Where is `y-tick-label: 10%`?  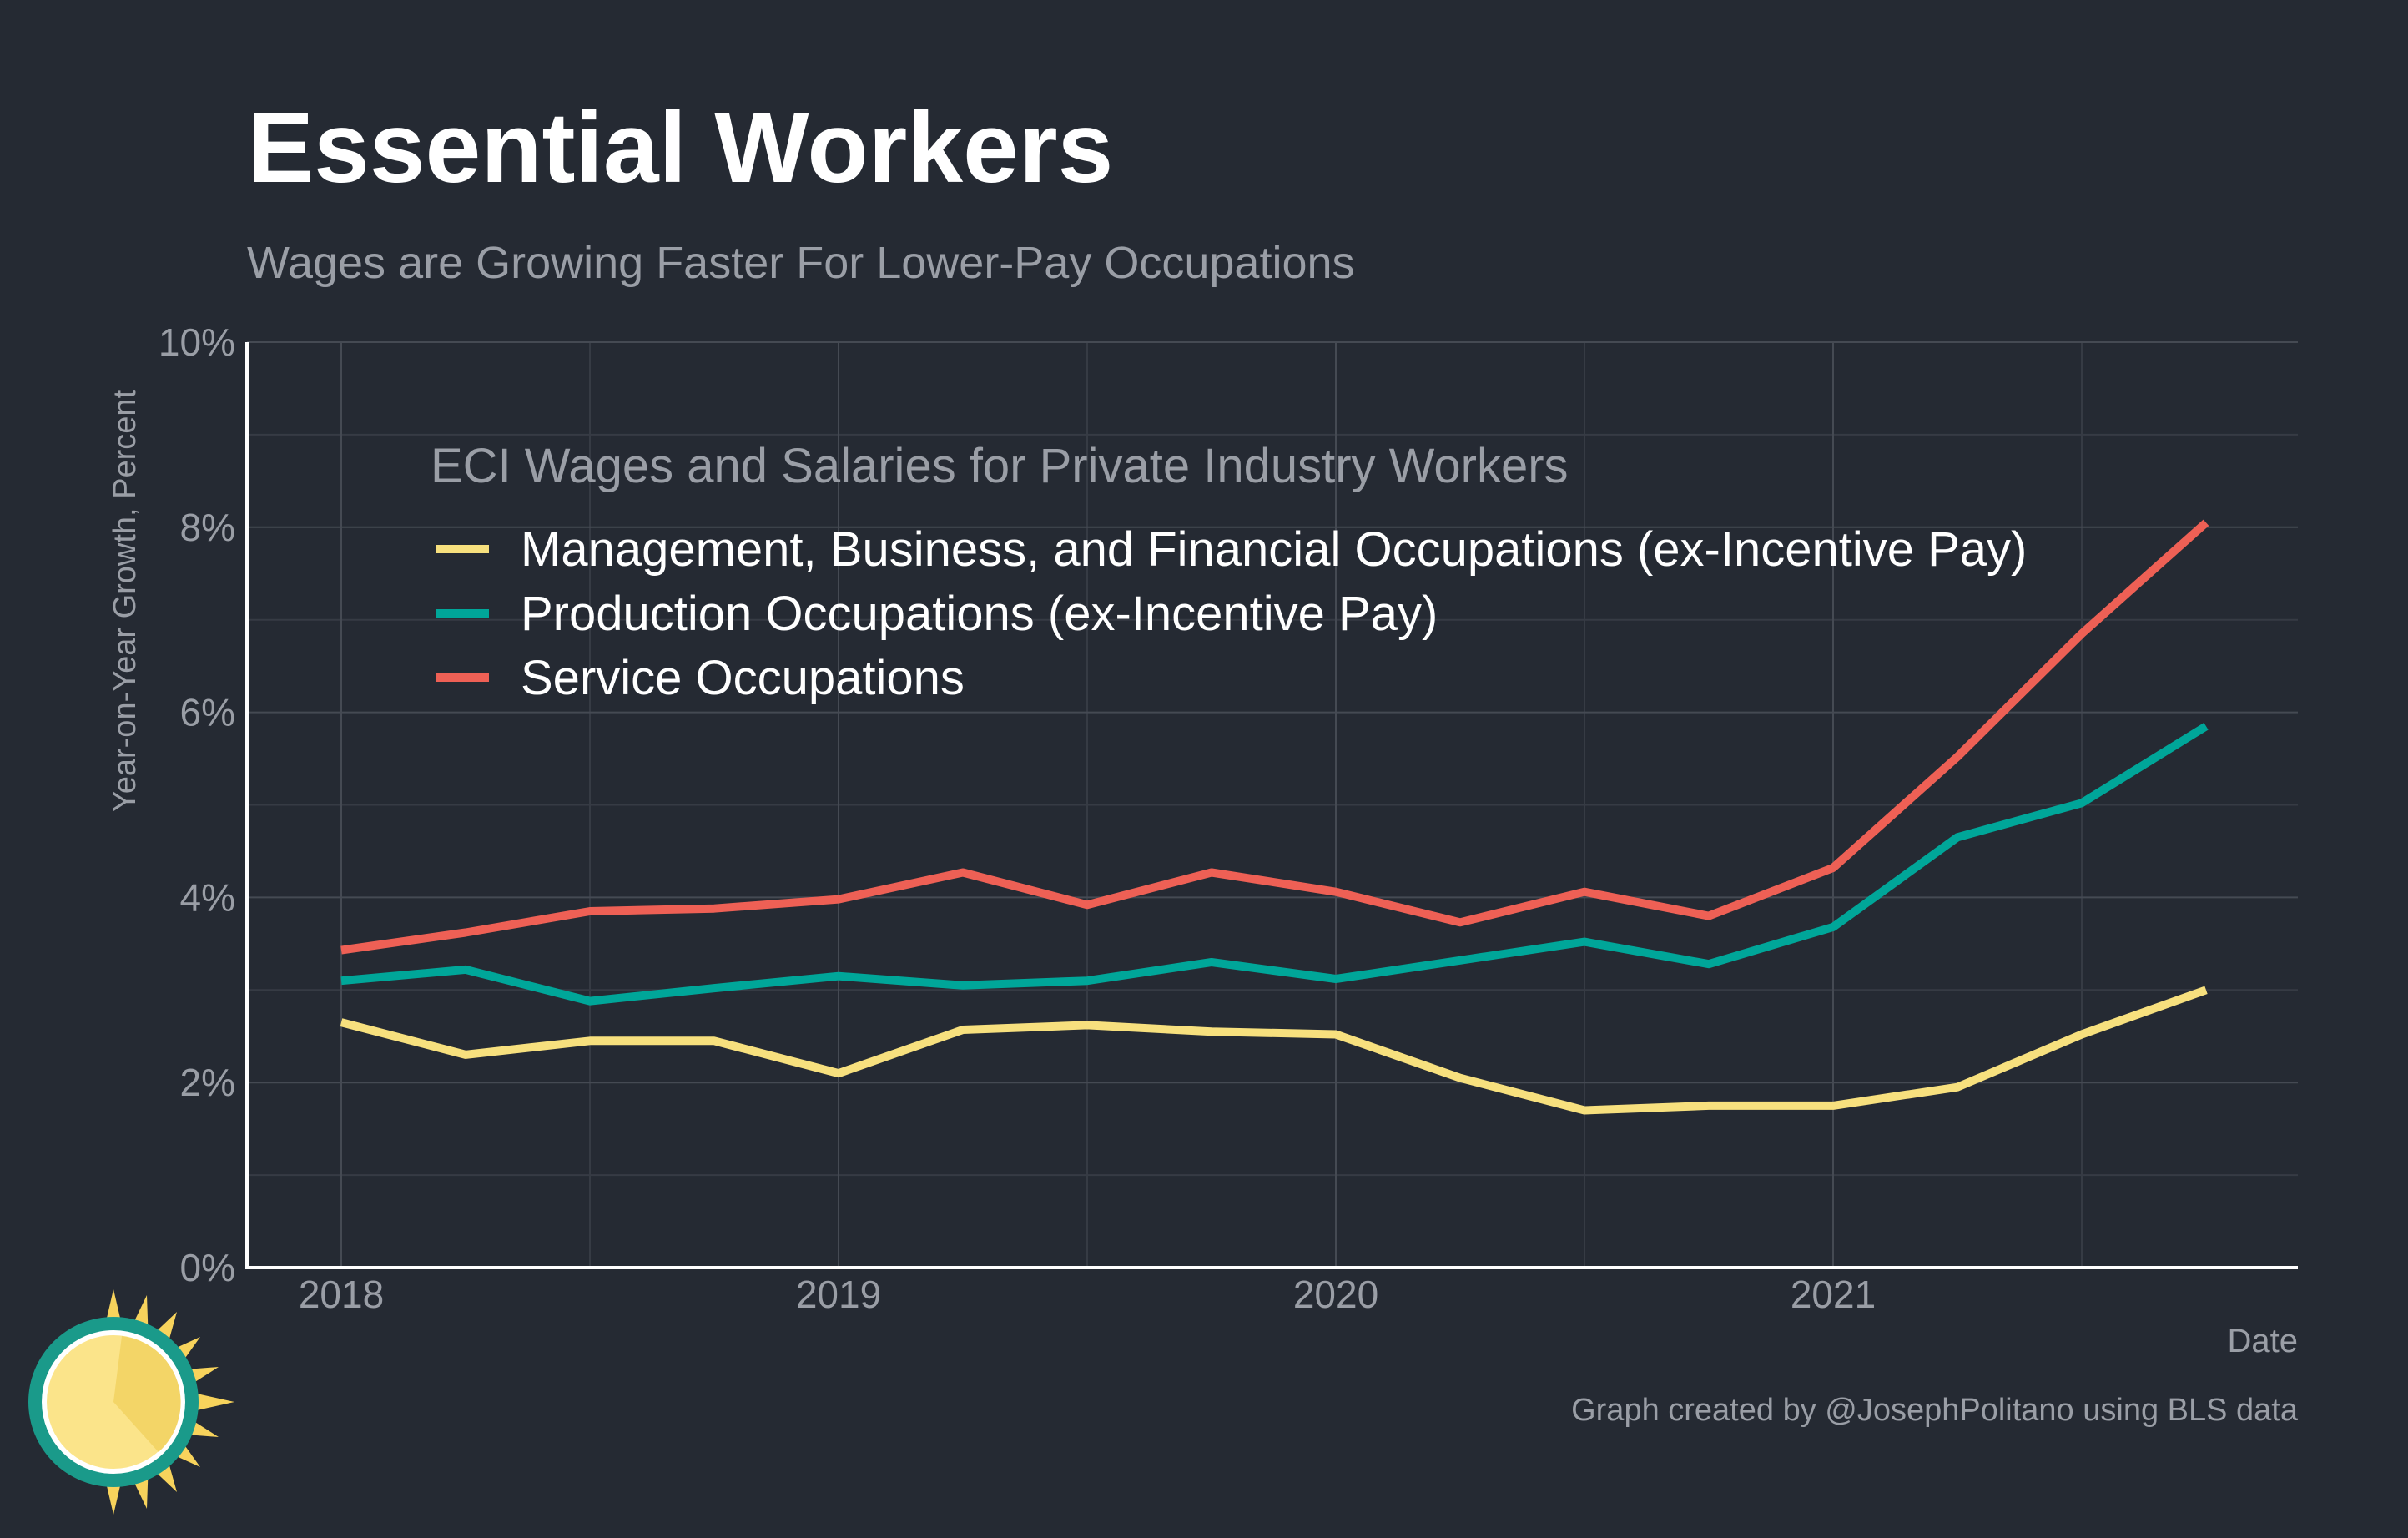
y-tick-label: 10% is located at coordinates (197, 342).